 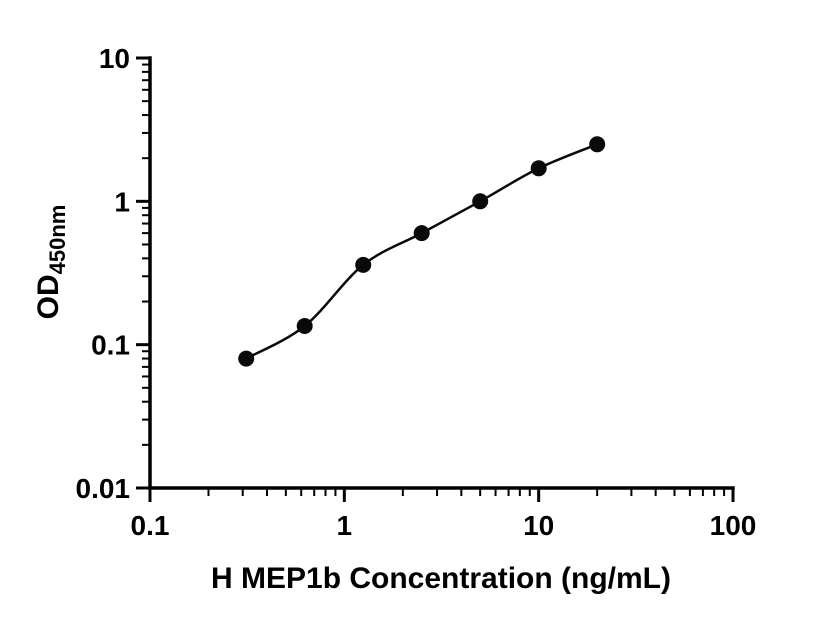 I want to click on y-axis: 0.01 0.1 1 10, so click(x=113, y=273).